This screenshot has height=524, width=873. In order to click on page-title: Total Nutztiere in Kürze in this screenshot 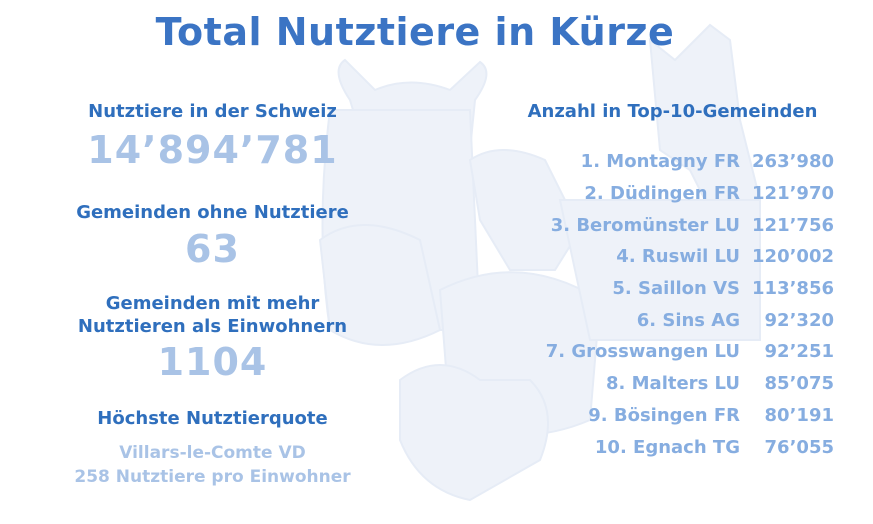, I will do `click(415, 32)`.